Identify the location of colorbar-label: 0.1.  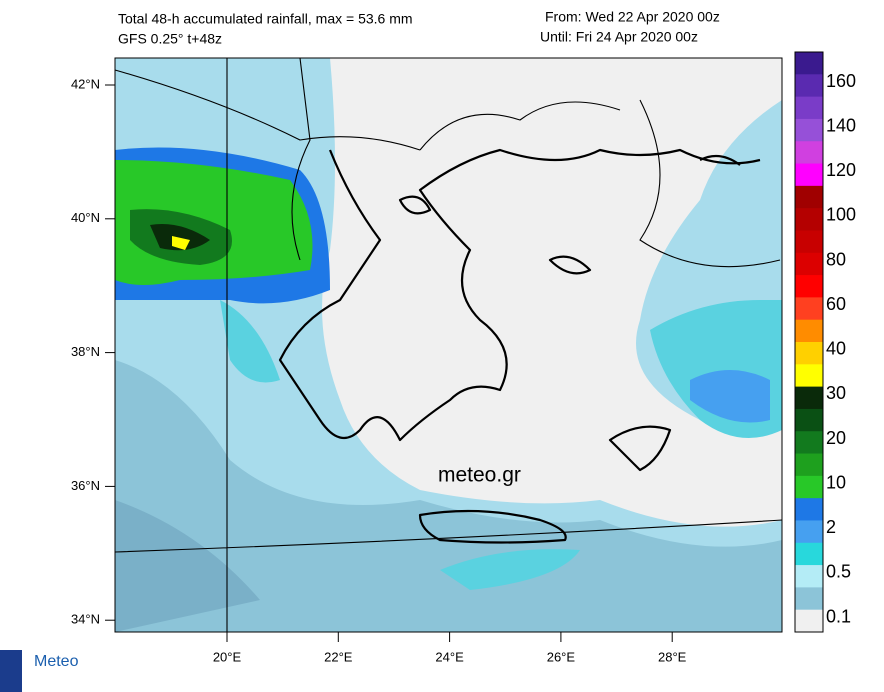
(838, 616).